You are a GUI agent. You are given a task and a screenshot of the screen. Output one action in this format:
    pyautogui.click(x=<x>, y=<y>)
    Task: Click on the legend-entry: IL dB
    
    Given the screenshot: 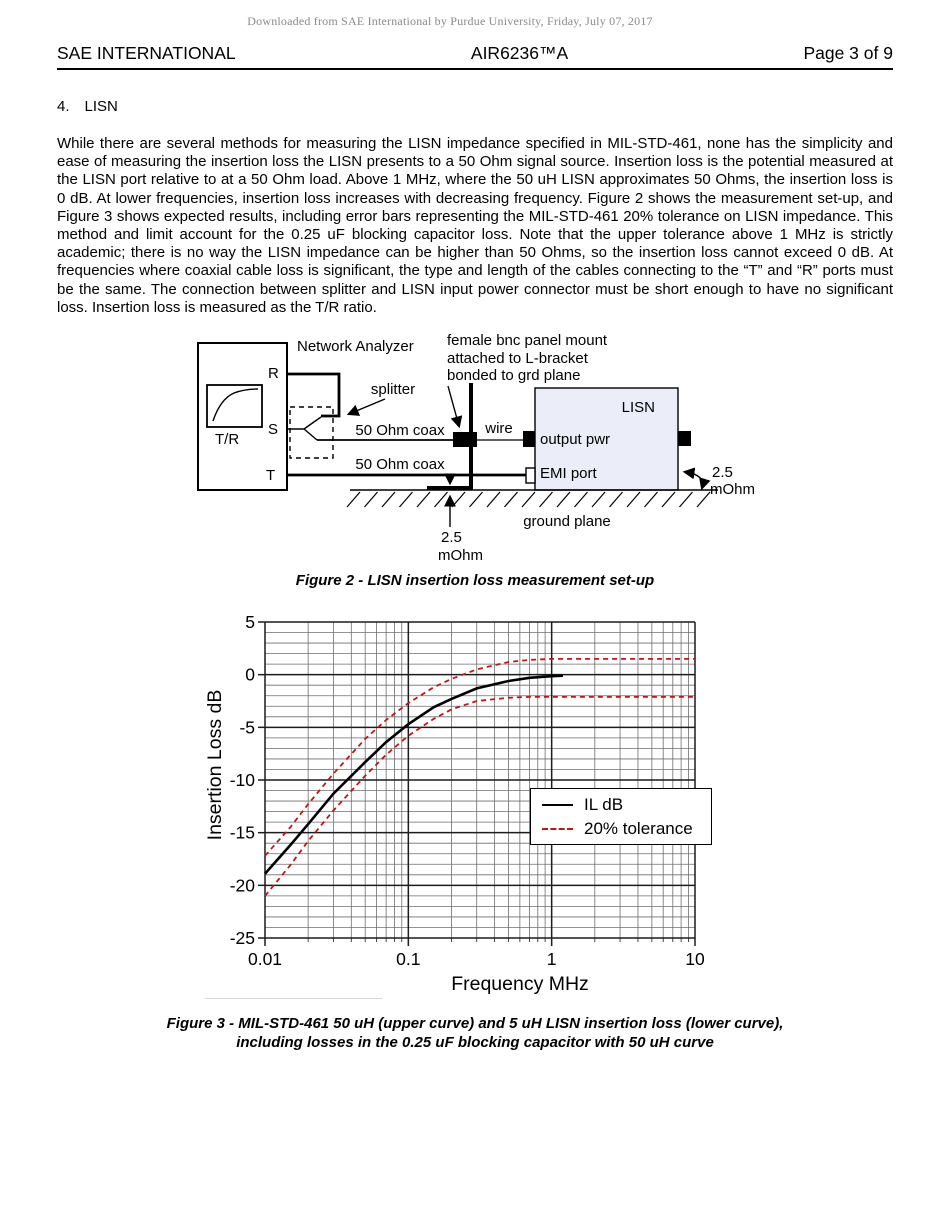 What is the action you would take?
    pyautogui.click(x=626, y=805)
    